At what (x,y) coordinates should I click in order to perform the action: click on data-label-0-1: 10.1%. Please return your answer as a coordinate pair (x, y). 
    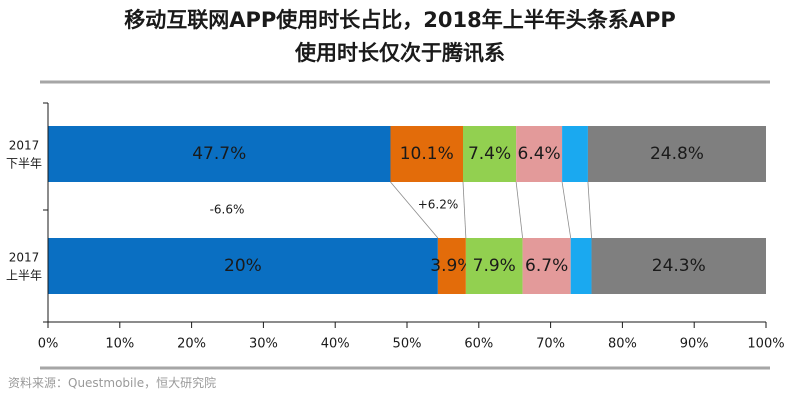
    Looking at the image, I should click on (427, 154).